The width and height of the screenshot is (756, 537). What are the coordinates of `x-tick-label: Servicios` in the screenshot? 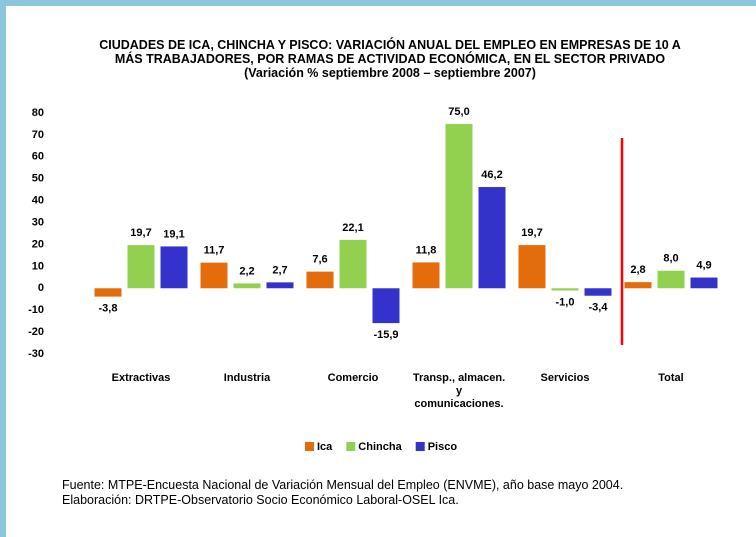 It's located at (565, 378).